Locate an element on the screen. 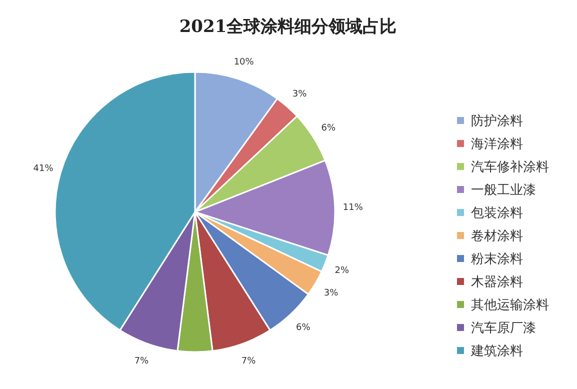 This screenshot has height=389, width=577. legend-label: 粉末涂料 is located at coordinates (497, 259).